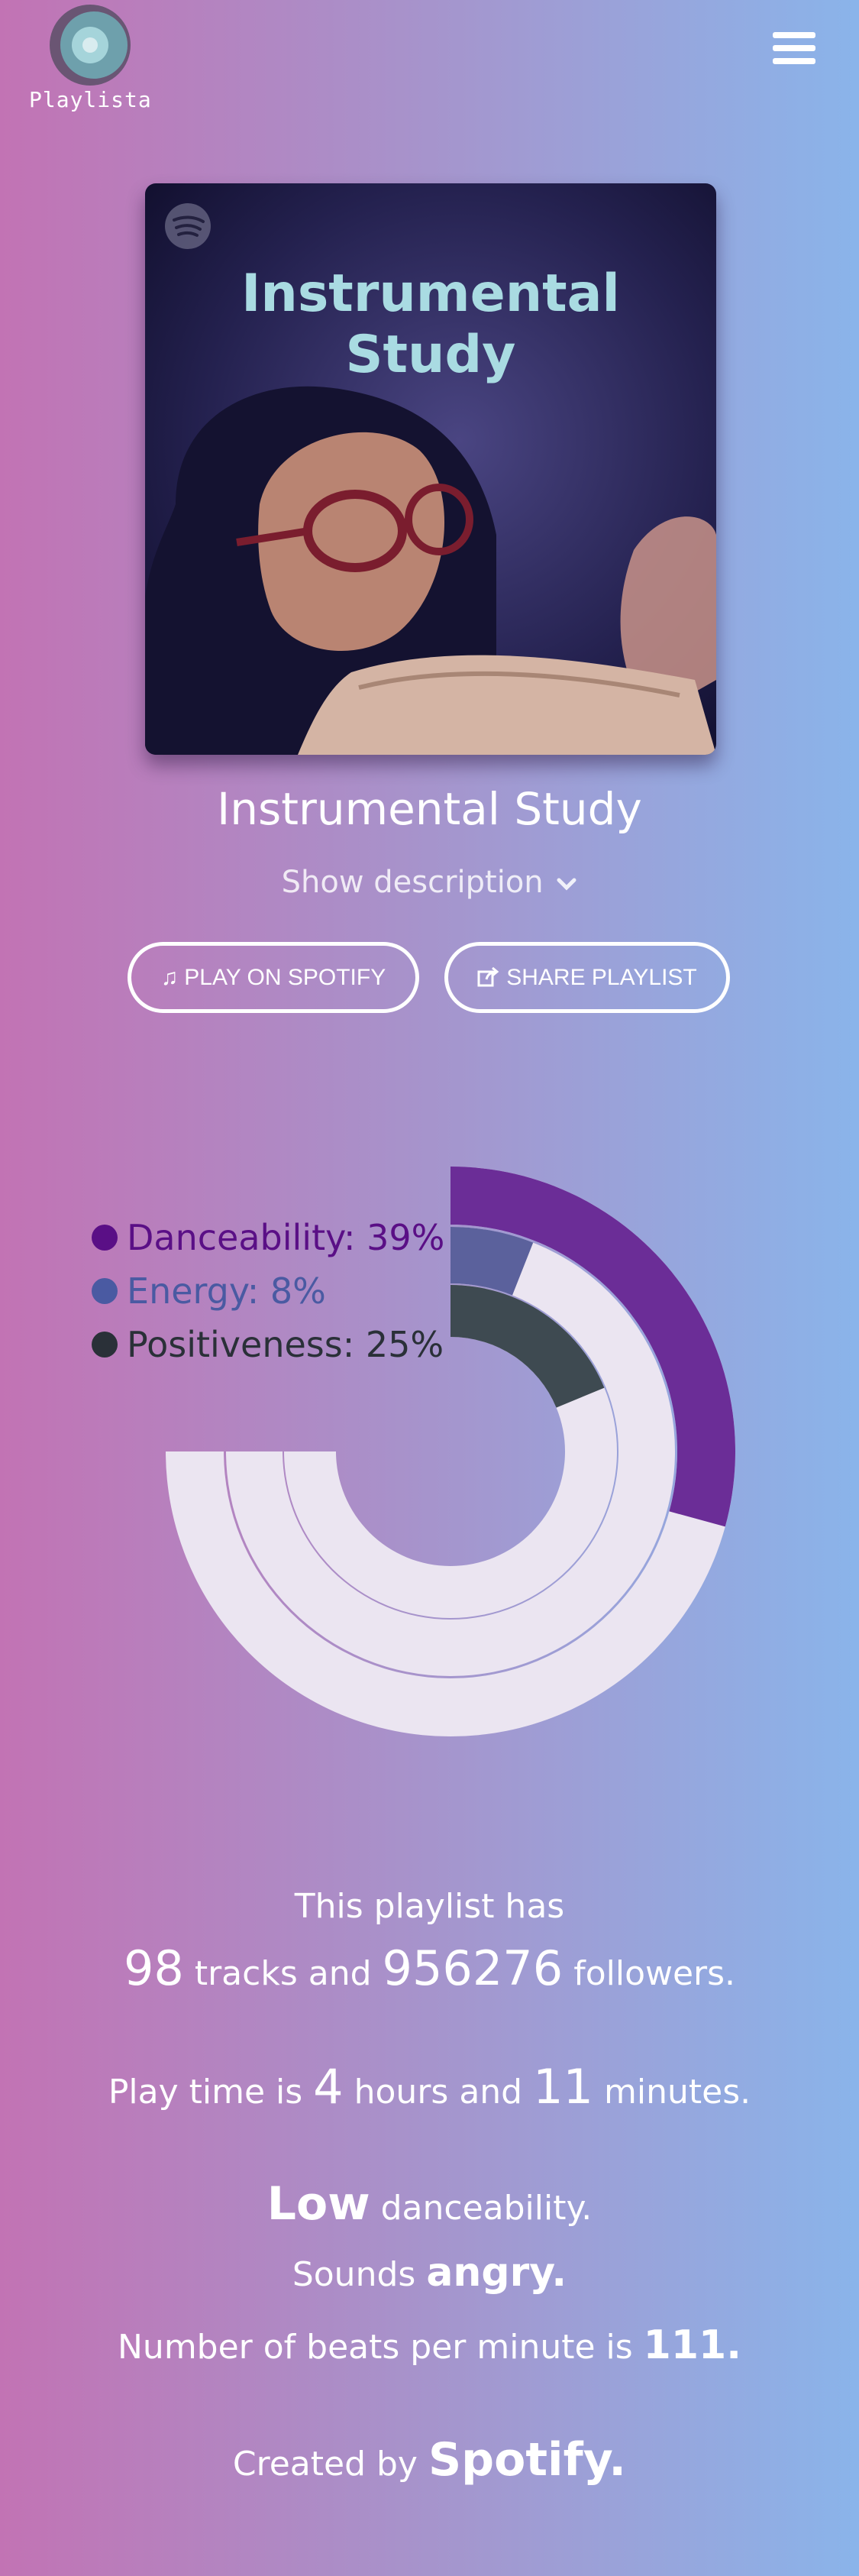 The height and width of the screenshot is (2576, 859). I want to click on stats-created-by: Created by Spotify., so click(429, 2460).